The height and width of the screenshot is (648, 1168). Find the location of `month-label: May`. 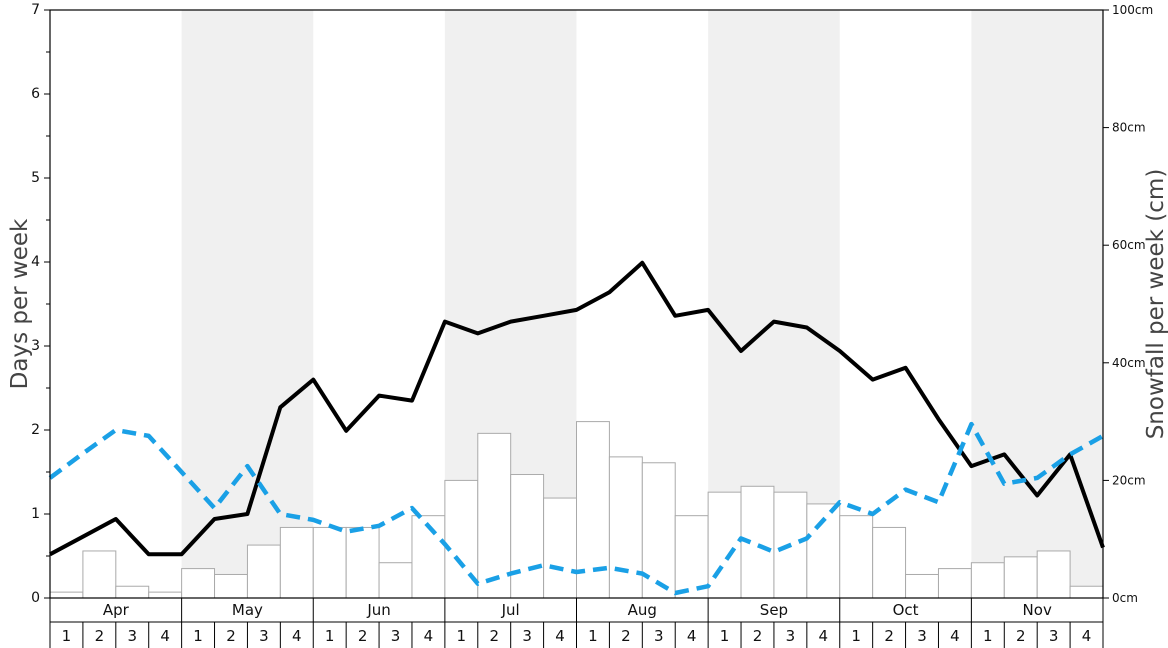

month-label: May is located at coordinates (247, 610).